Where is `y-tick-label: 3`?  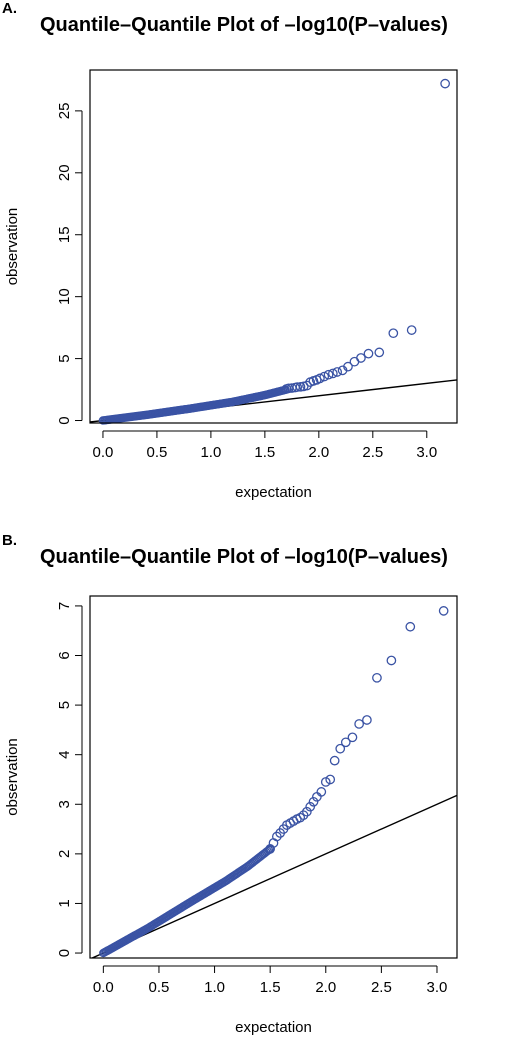 y-tick-label: 3 is located at coordinates (64, 804).